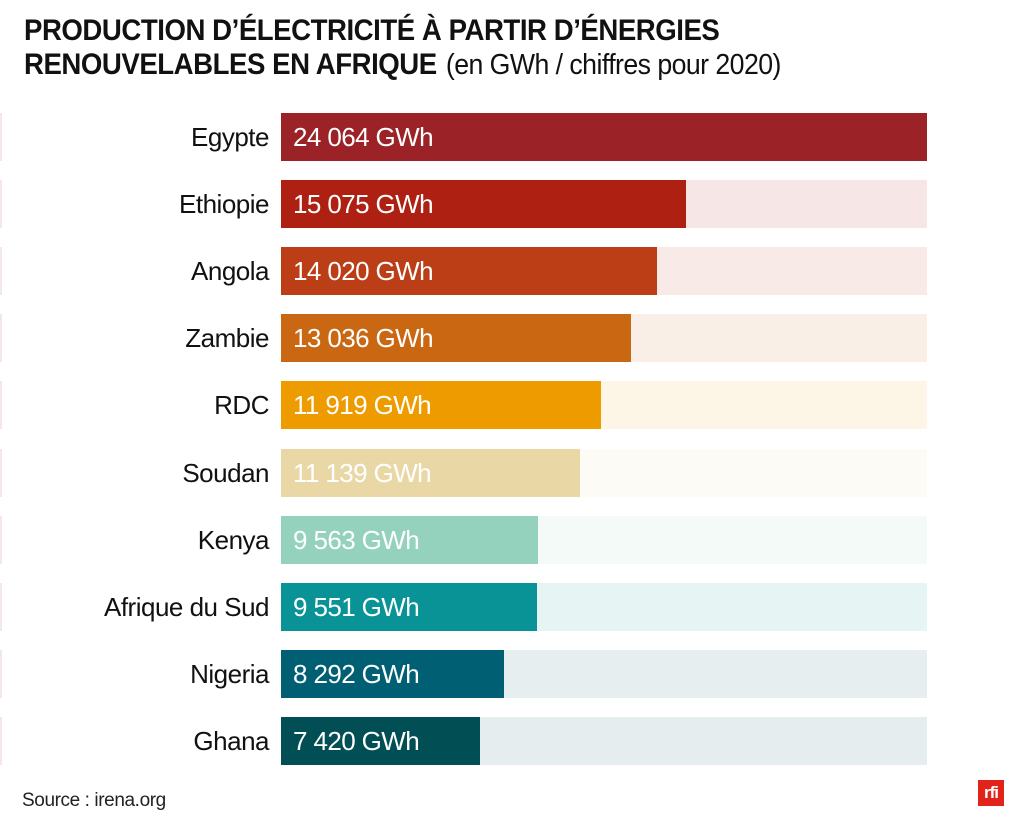 The image size is (1024, 825). Describe the element at coordinates (225, 472) in the screenshot. I see `category-label: Soudan` at that location.